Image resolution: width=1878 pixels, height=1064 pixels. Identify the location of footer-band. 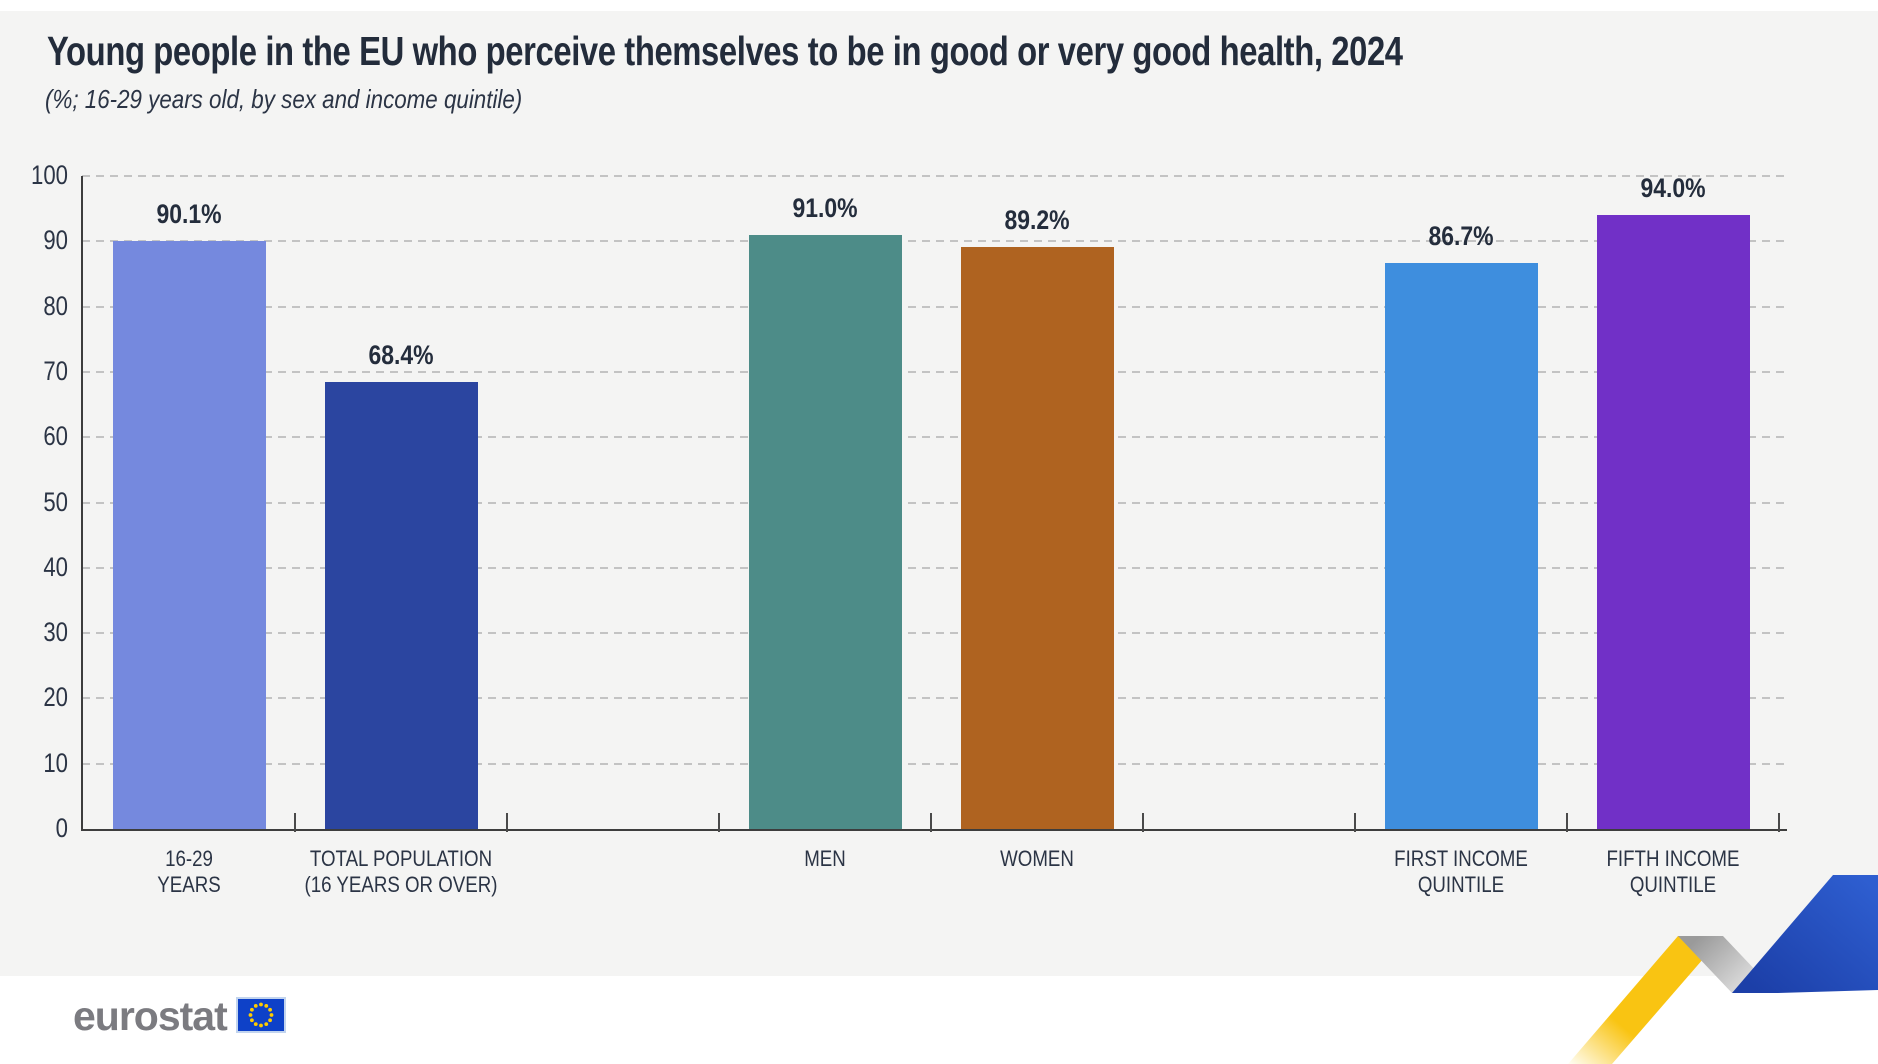
(939, 1020).